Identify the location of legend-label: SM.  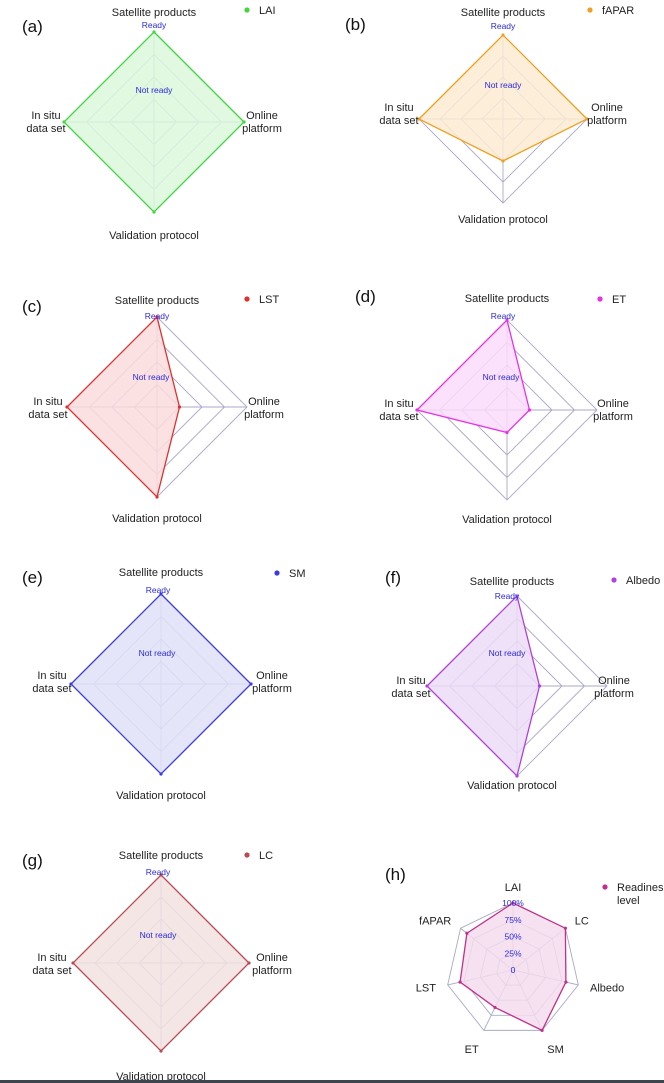
(297, 574).